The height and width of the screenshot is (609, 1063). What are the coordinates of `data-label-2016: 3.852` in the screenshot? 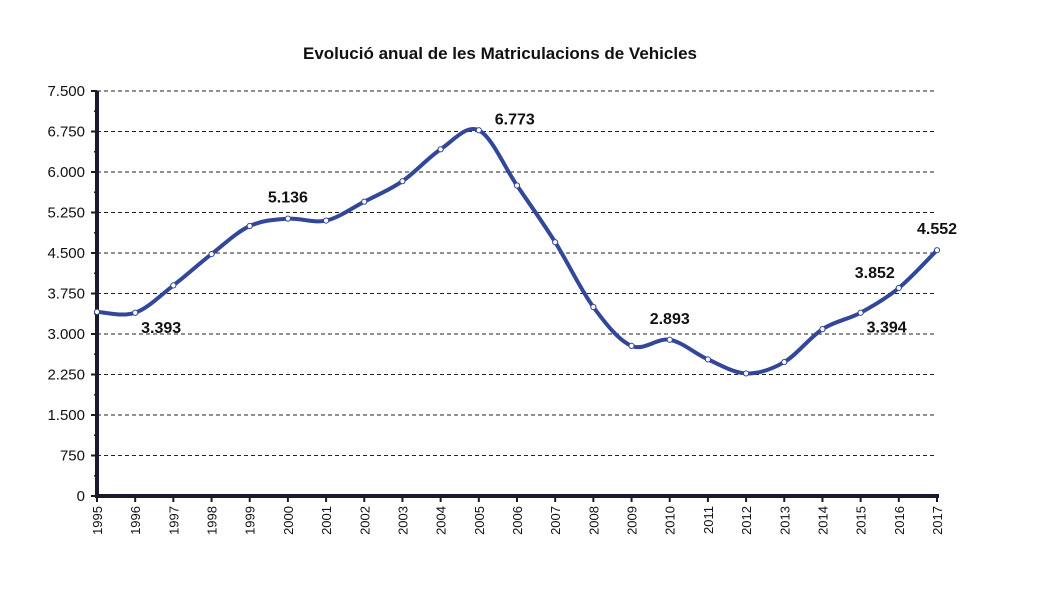 It's located at (875, 273).